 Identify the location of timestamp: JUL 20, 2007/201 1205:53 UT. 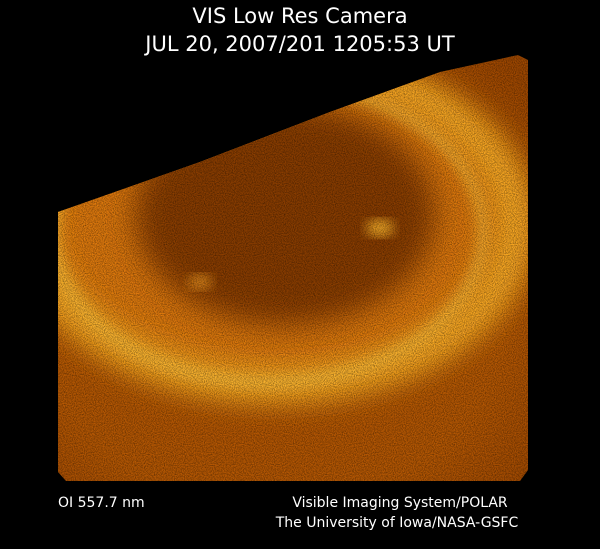
(299, 44).